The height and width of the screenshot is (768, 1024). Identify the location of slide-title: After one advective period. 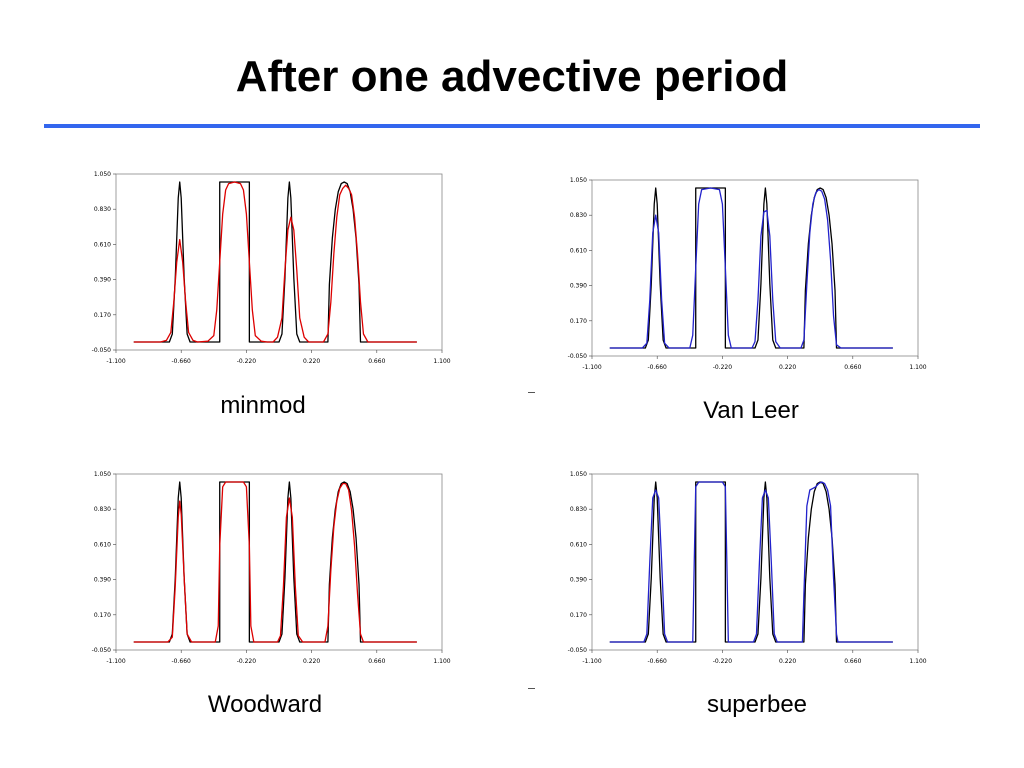
(512, 76).